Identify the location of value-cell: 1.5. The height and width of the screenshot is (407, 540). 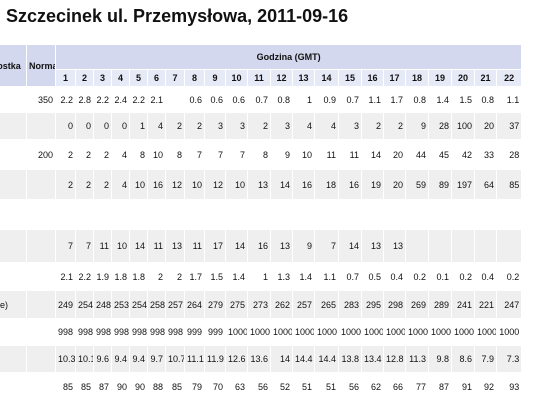
(463, 99).